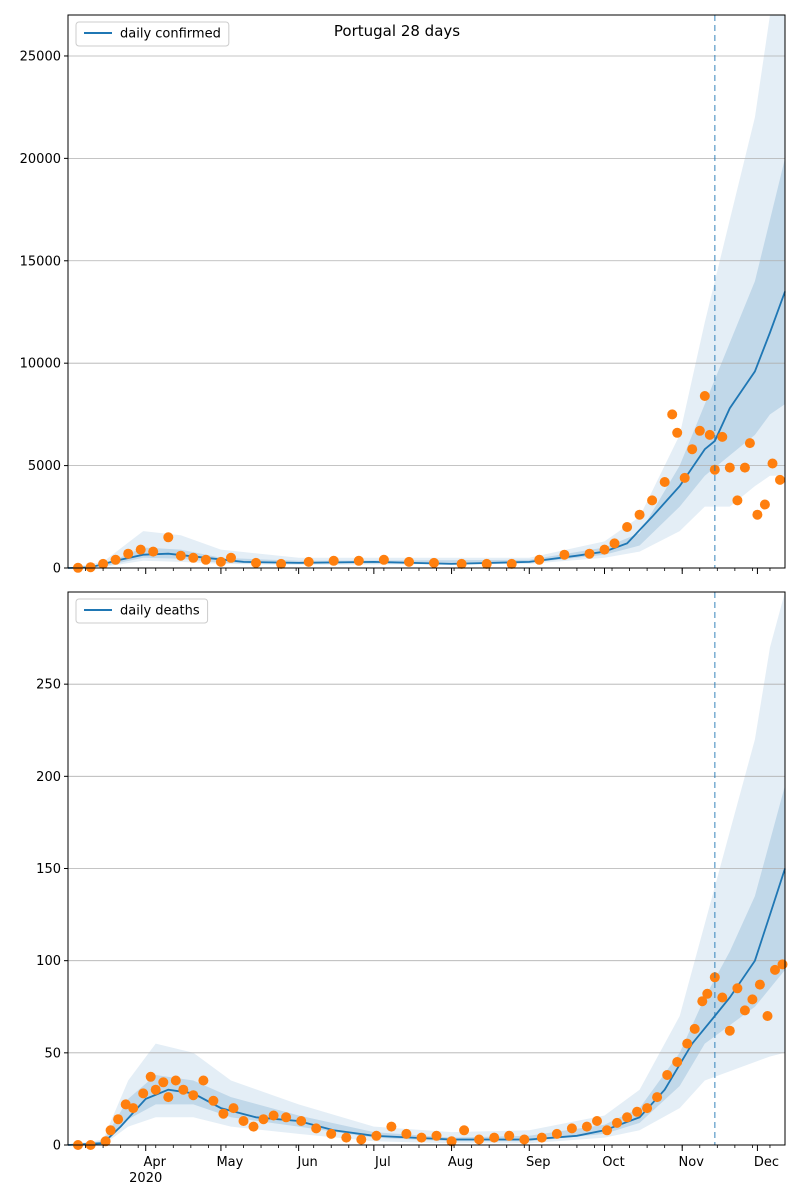 This screenshot has height=1200, width=800. Describe the element at coordinates (460, 1162) in the screenshot. I see `x-tick-label: Aug` at that location.